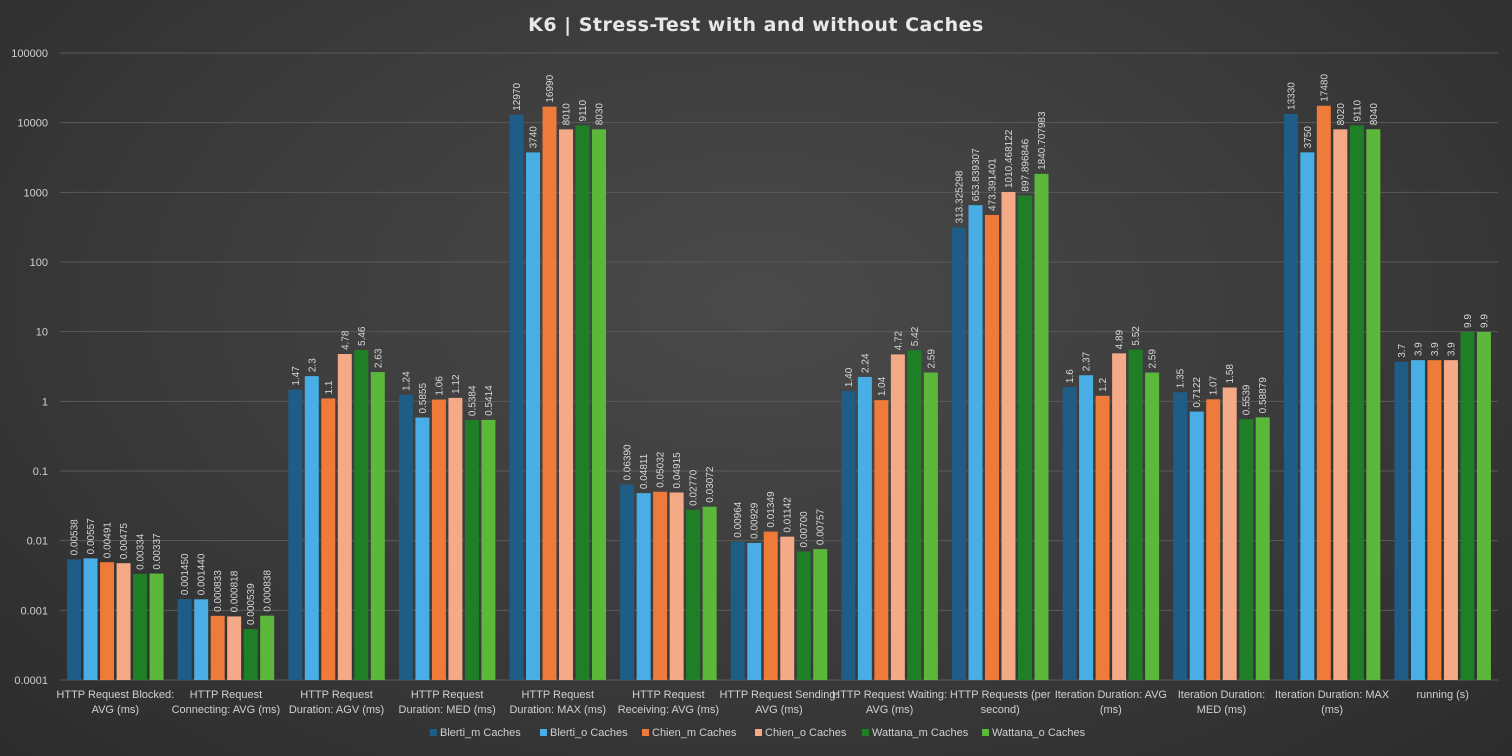 The image size is (1512, 756). I want to click on x-category-label: Connecting: AVG (ms), so click(226, 710).